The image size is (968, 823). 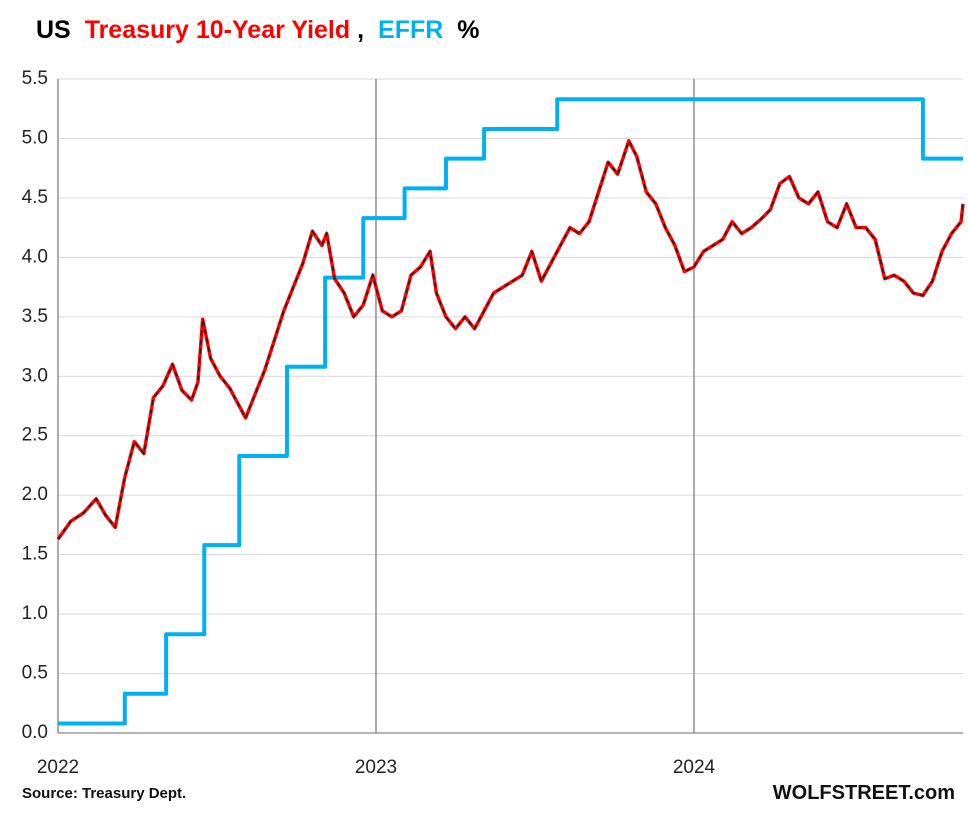 I want to click on chart-title: US Treasury 10-Year Yield , EFFR %, so click(x=257, y=30).